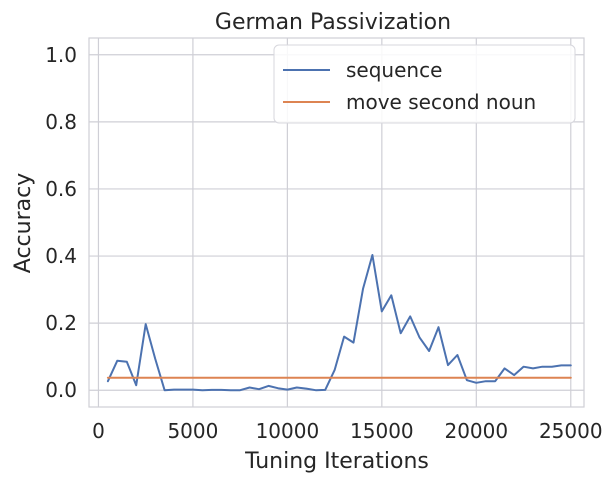 The image size is (609, 482). What do you see at coordinates (61, 323) in the screenshot?
I see `y-tick-label: 0.2` at bounding box center [61, 323].